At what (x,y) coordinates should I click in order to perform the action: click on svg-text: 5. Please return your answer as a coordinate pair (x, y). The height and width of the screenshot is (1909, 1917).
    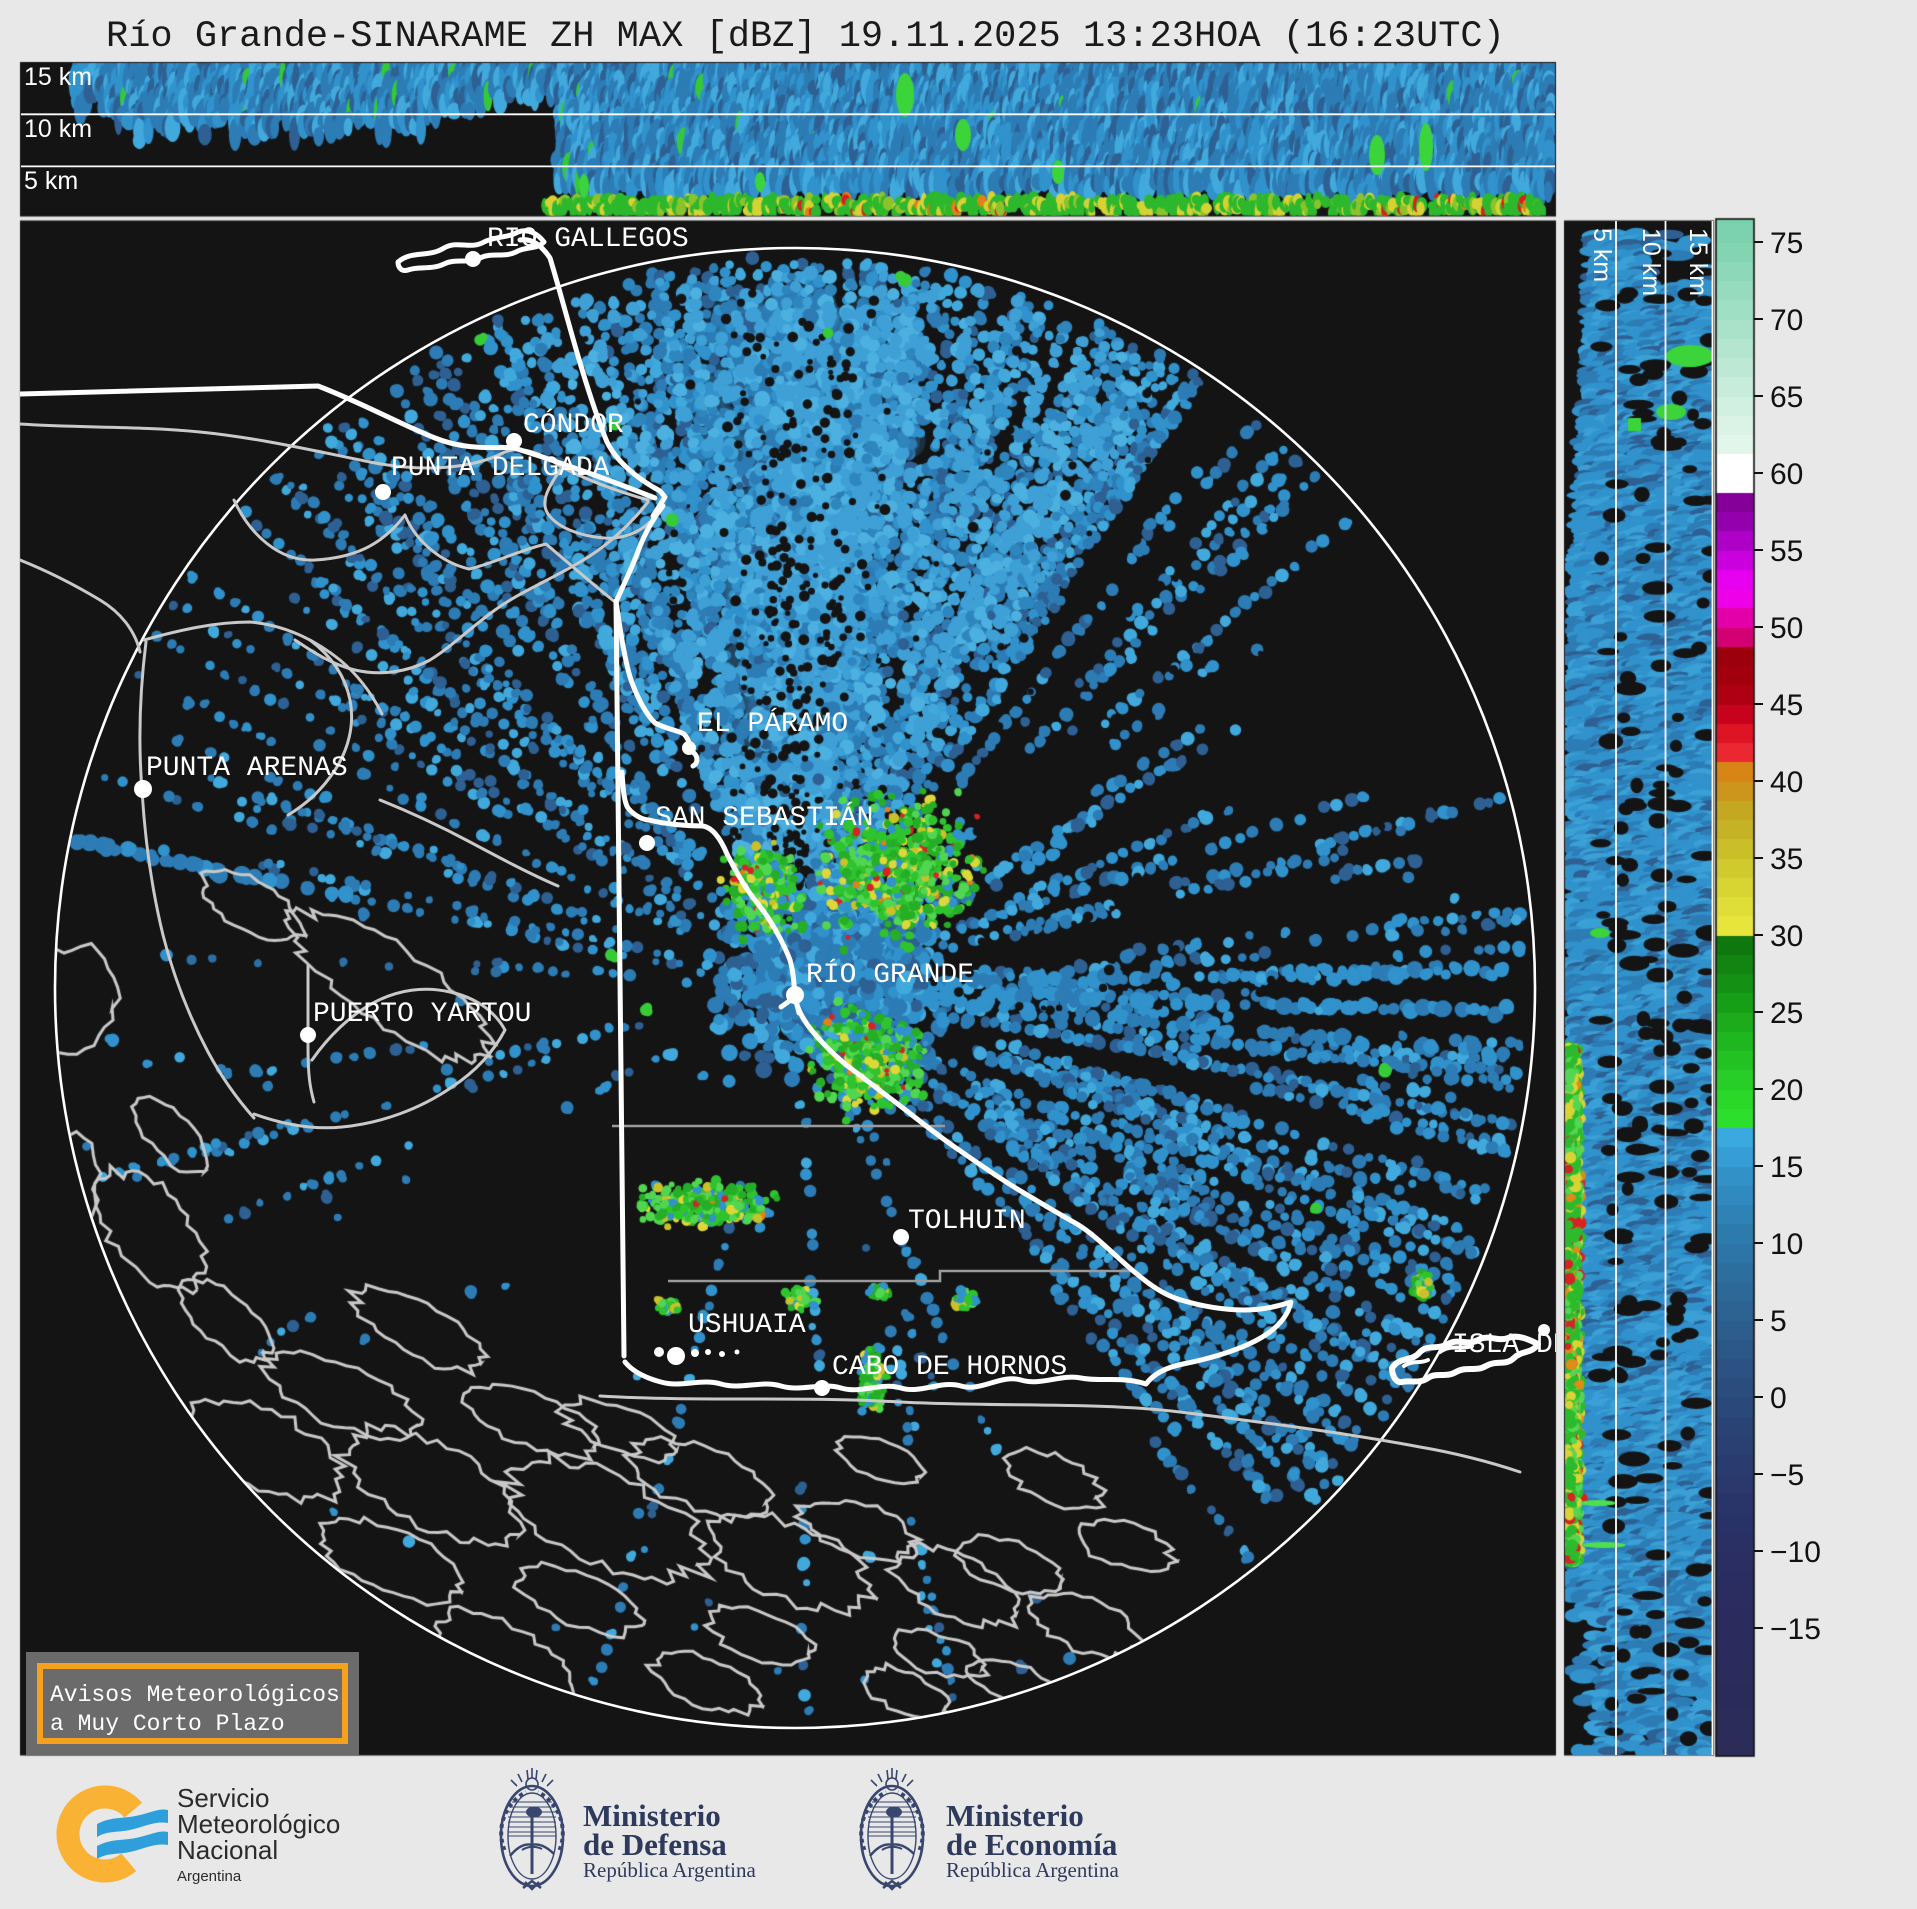
    Looking at the image, I should click on (1778, 1321).